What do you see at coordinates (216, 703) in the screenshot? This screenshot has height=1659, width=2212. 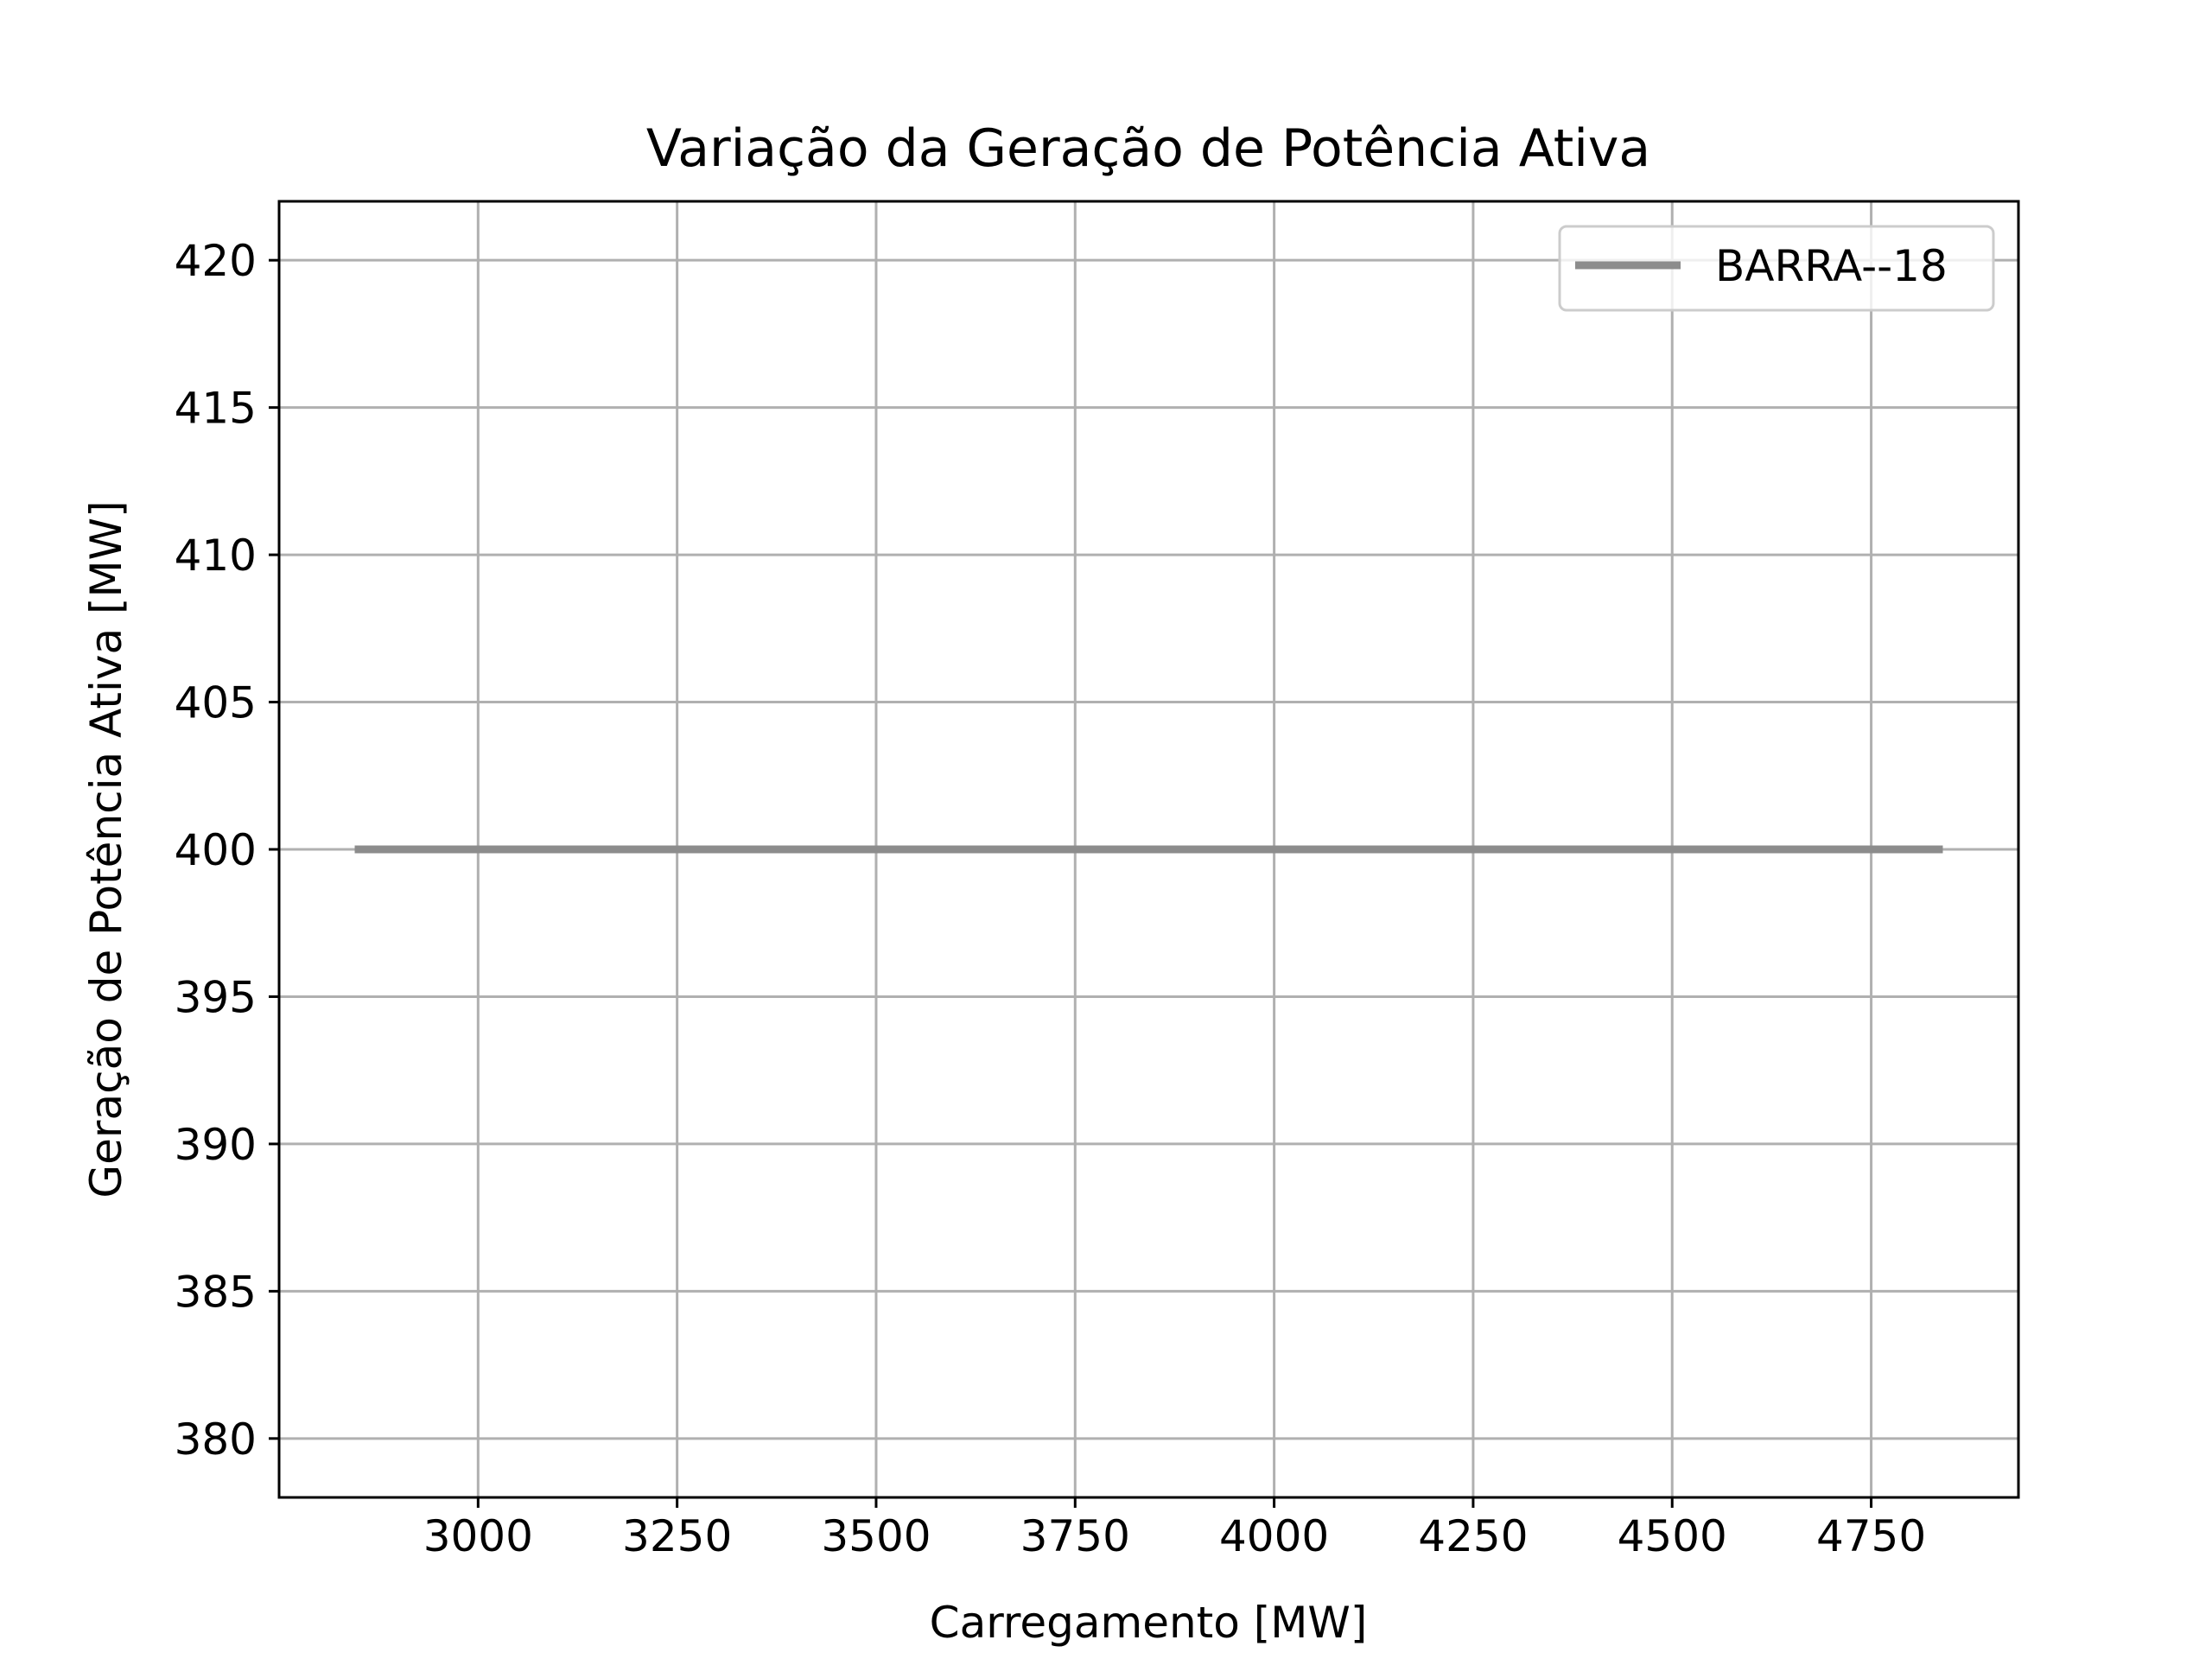 I see `y-tick-label: 405` at bounding box center [216, 703].